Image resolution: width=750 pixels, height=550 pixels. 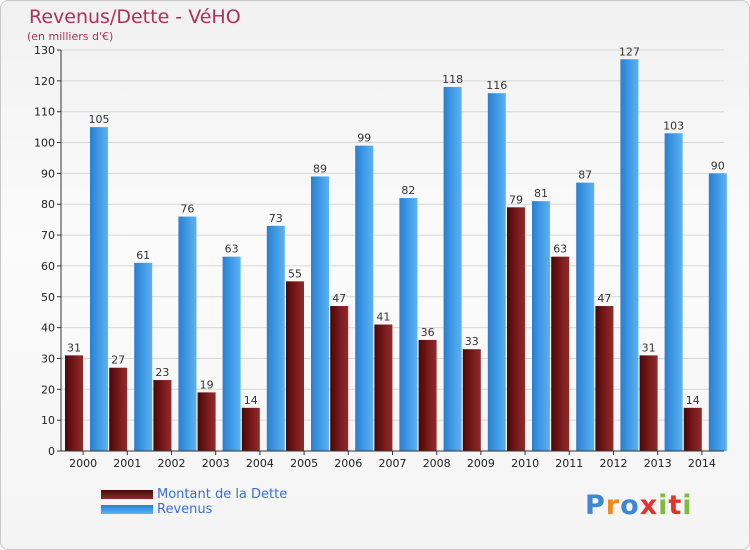 What do you see at coordinates (44, 143) in the screenshot?
I see `y-tick-label: 100` at bounding box center [44, 143].